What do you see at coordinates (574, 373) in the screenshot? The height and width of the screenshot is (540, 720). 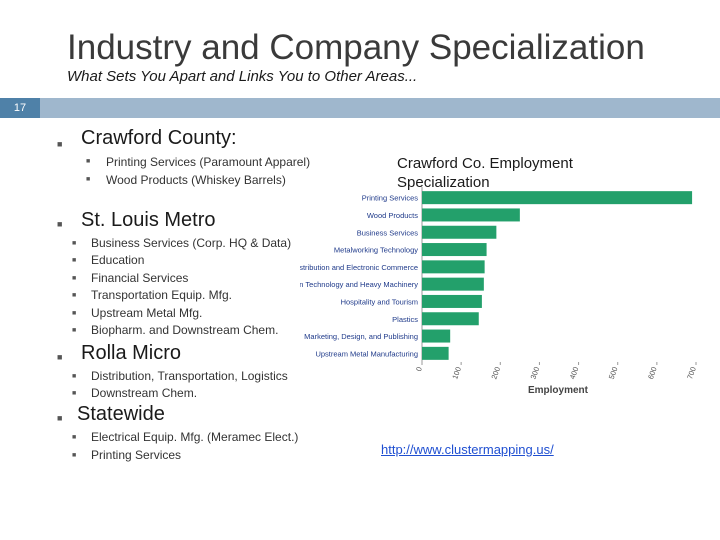 I see `x-tick-label: 400` at bounding box center [574, 373].